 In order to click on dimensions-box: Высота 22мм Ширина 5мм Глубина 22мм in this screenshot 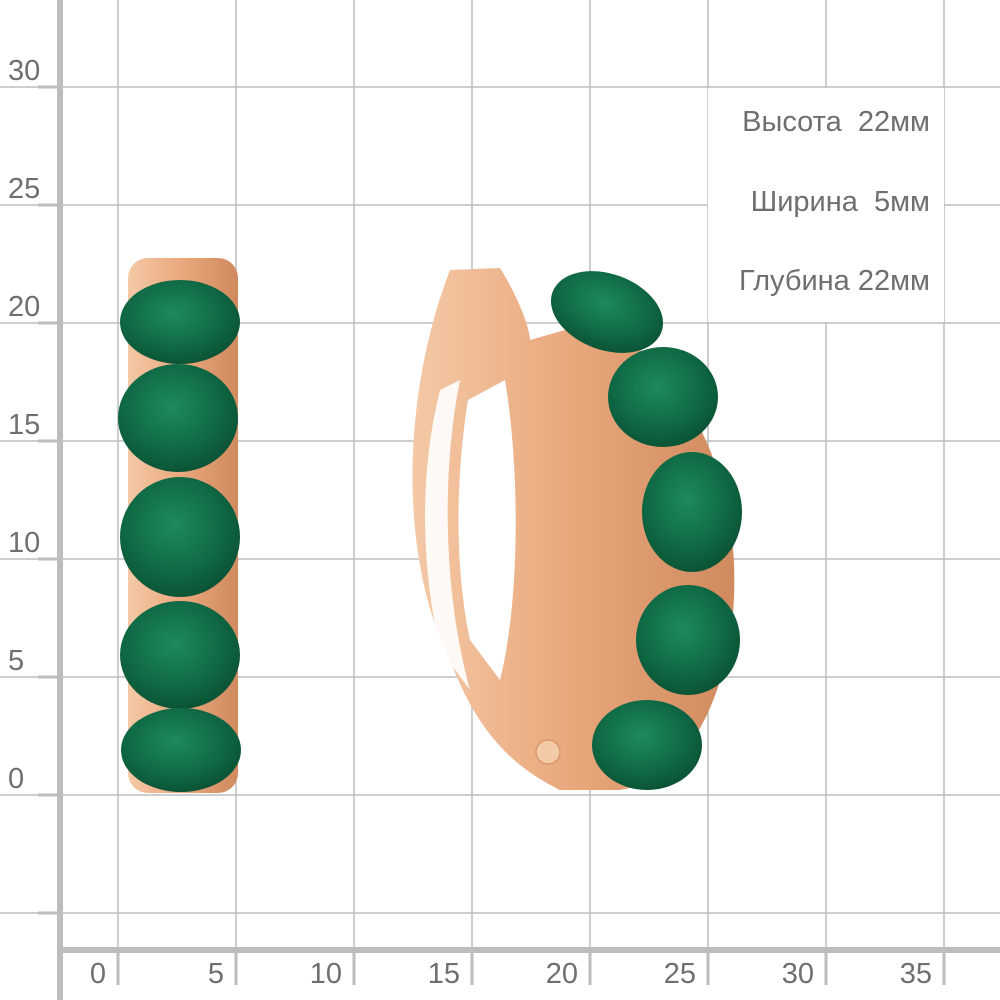, I will do `click(826, 205)`.